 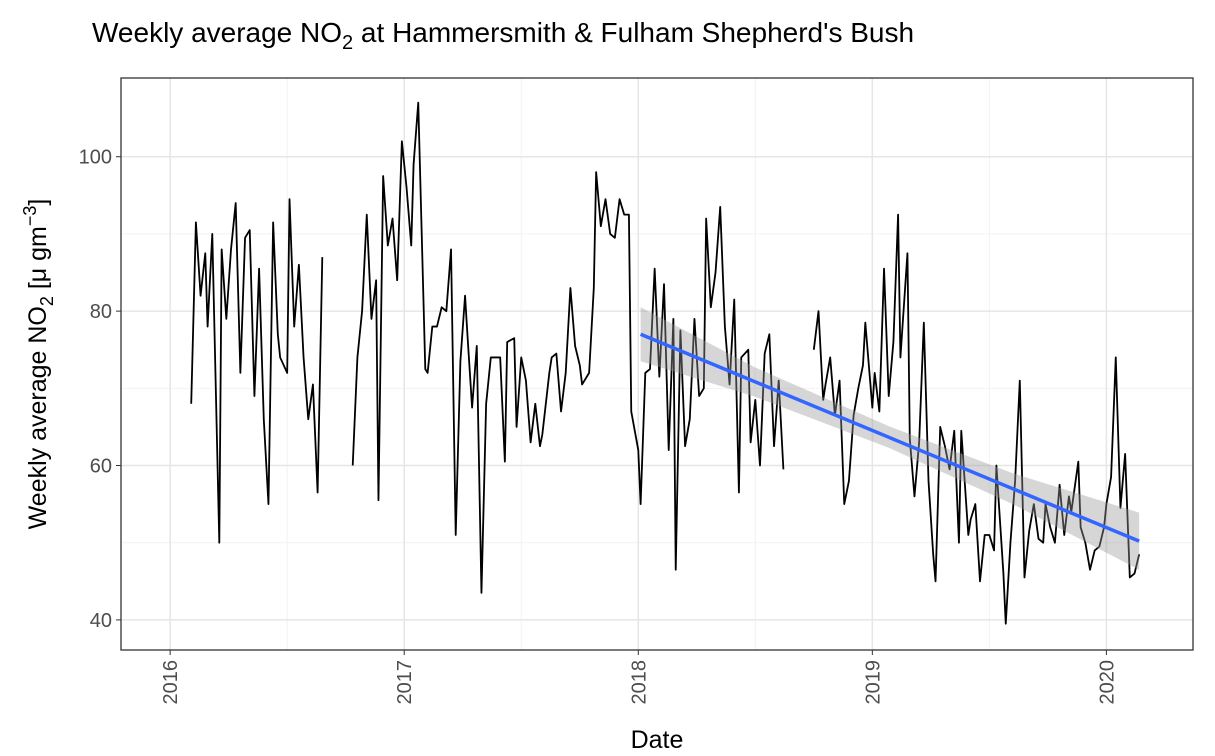 I want to click on title-part: Weekly average NO, so click(x=217, y=32).